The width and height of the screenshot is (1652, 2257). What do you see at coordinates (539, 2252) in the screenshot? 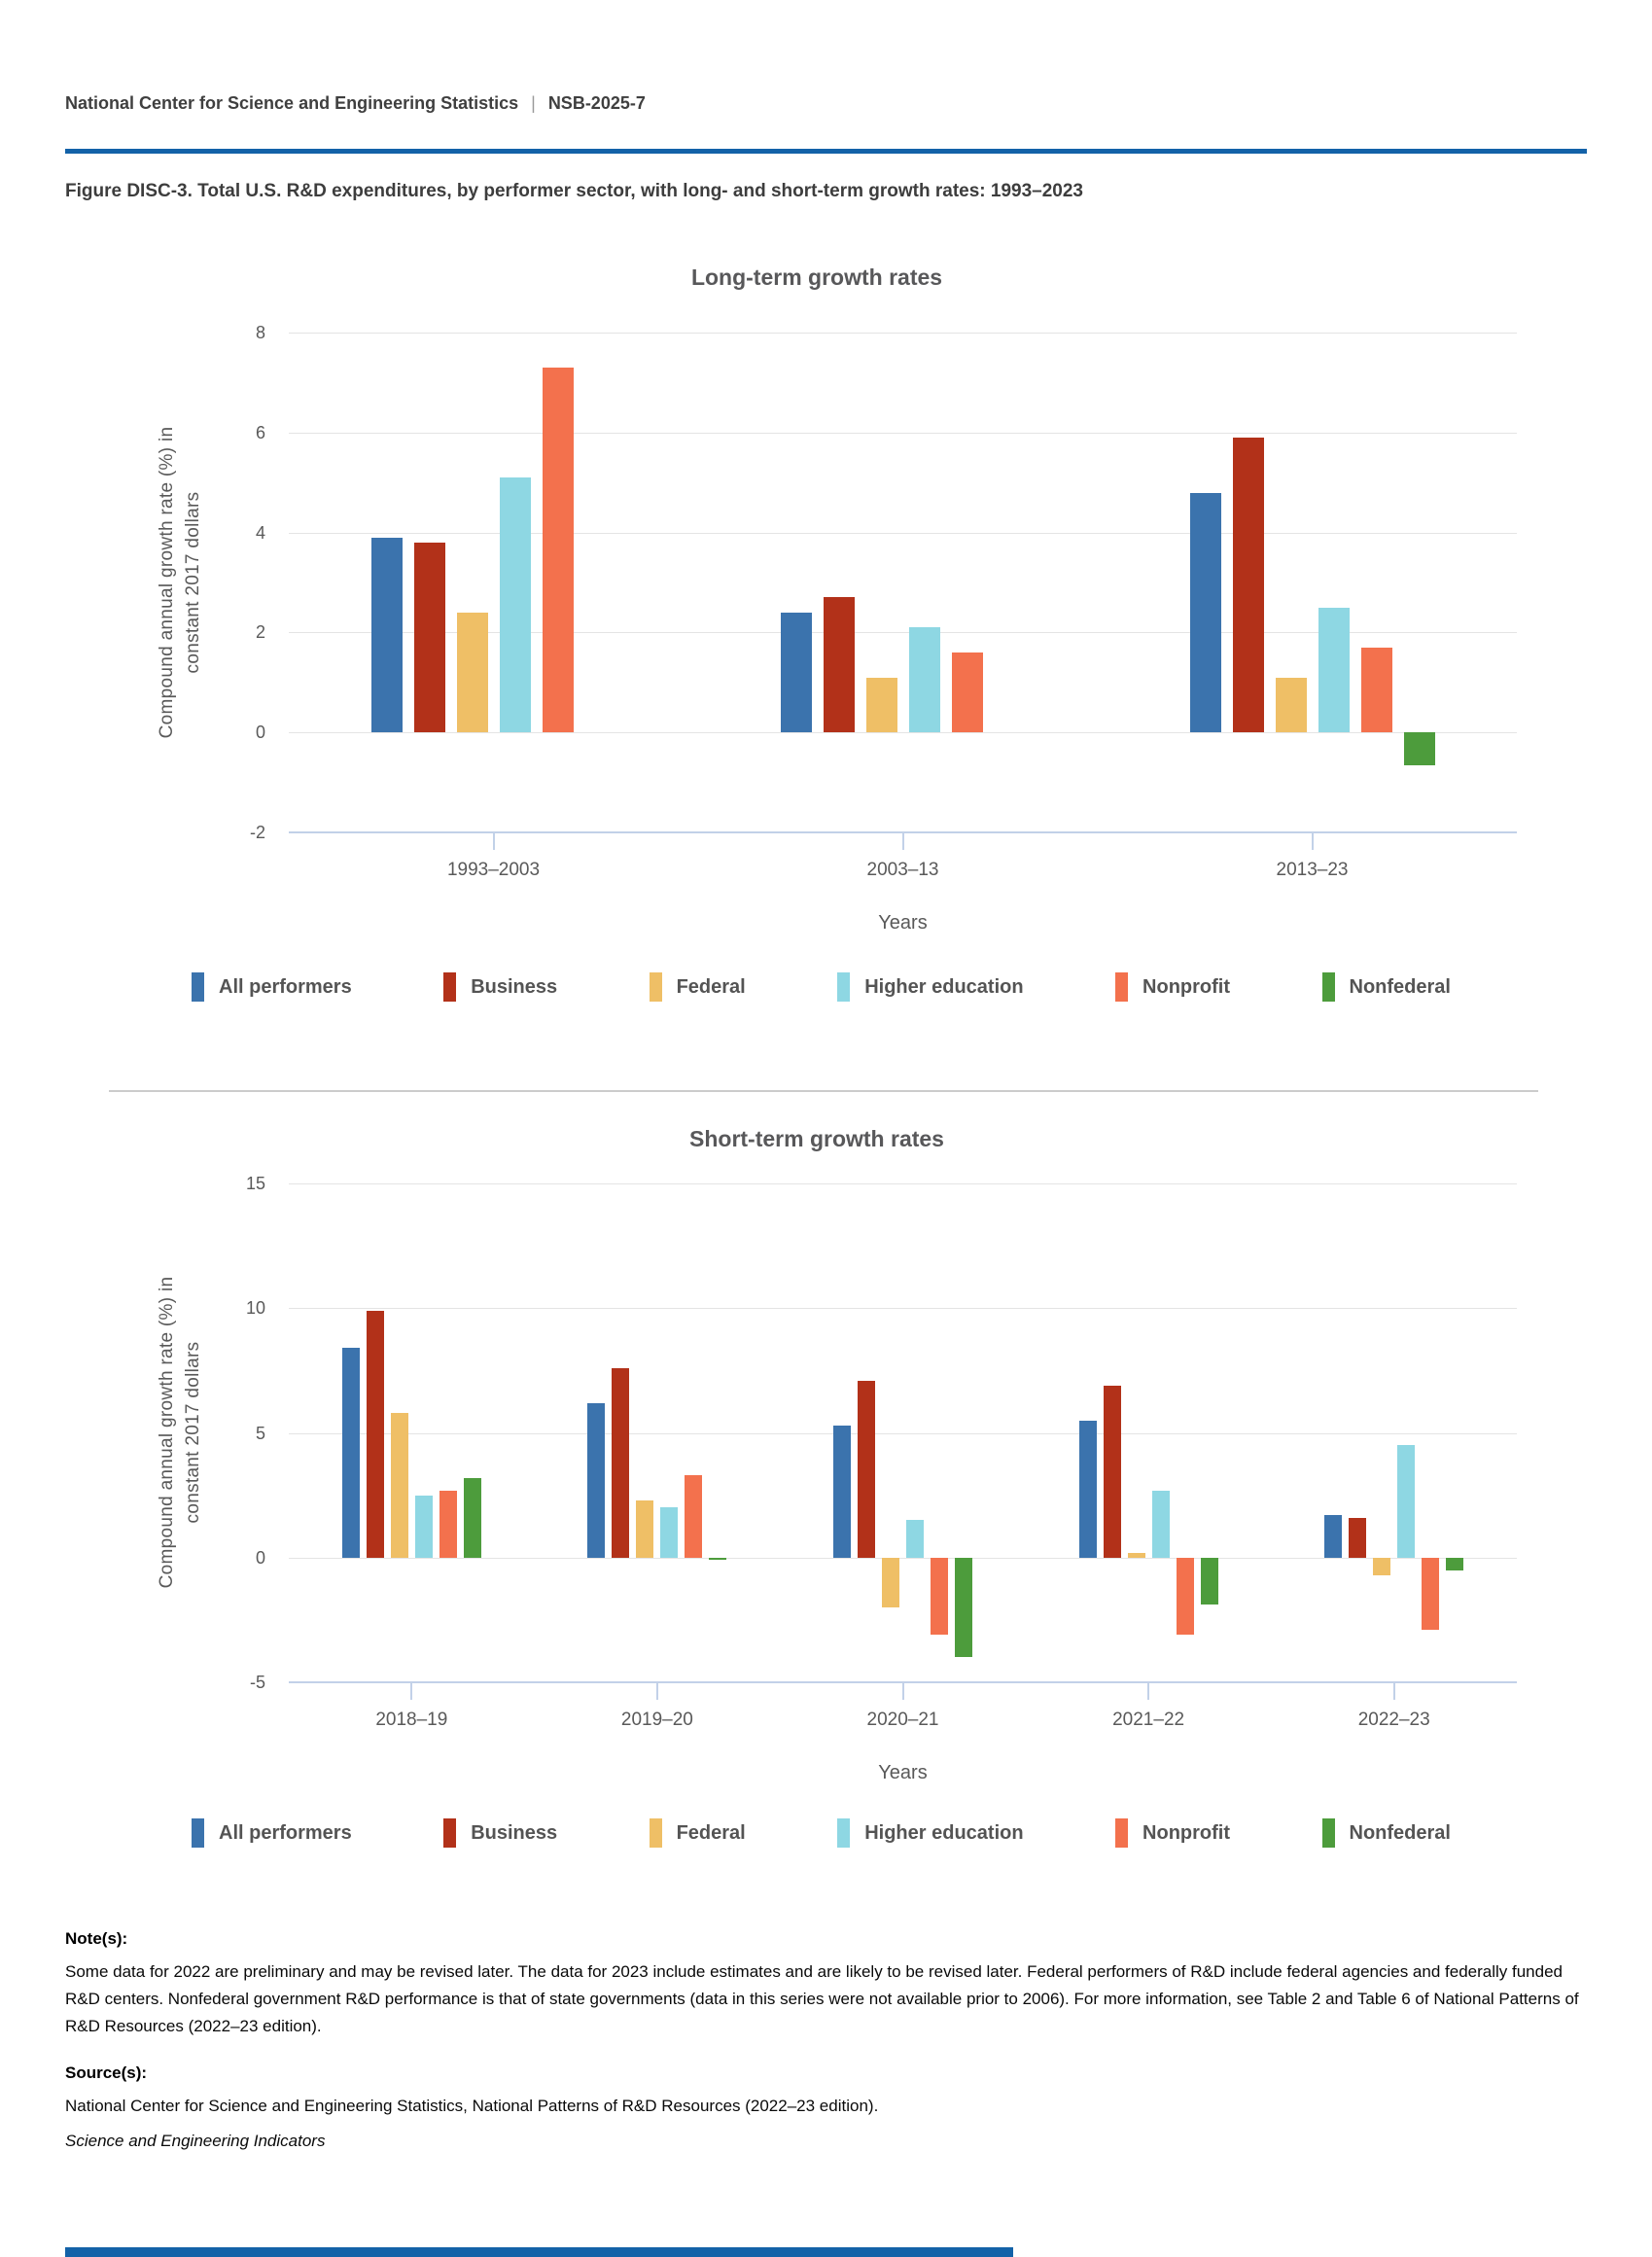
I see `bottom-accent-bar` at bounding box center [539, 2252].